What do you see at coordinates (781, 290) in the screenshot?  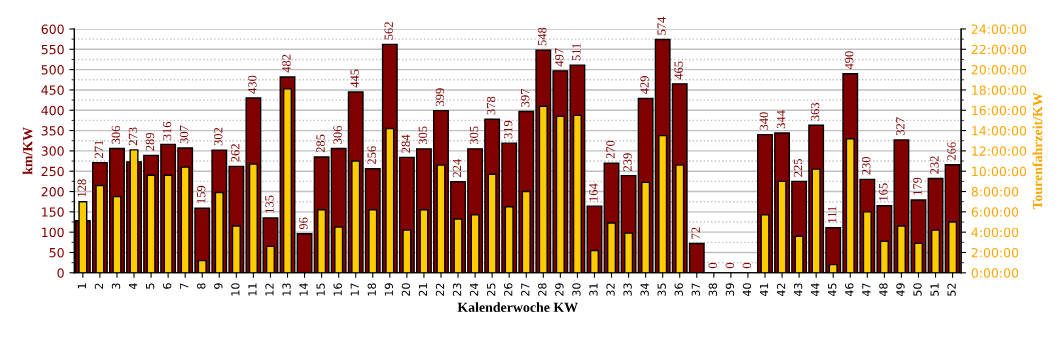 I see `x-tick-label: 42` at bounding box center [781, 290].